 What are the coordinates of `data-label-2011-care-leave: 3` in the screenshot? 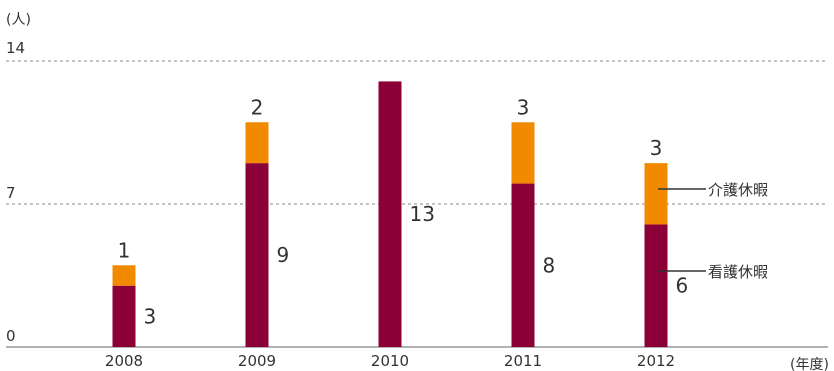 It's located at (523, 107).